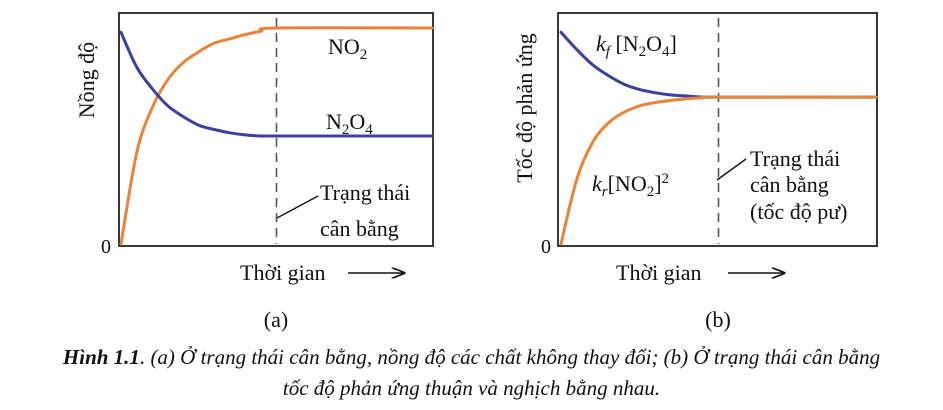 Image resolution: width=943 pixels, height=410 pixels. I want to click on chart-a-annotation-line2: cân bằng, so click(359, 228).